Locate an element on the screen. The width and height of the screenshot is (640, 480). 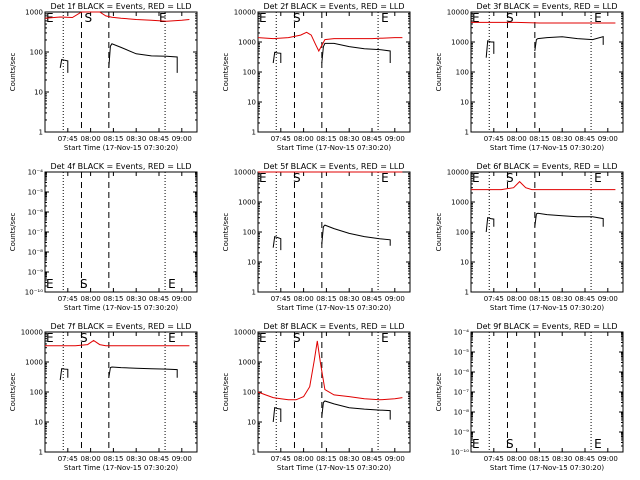
y-tick-label: 10⁻⁸ is located at coordinates (36, 253).